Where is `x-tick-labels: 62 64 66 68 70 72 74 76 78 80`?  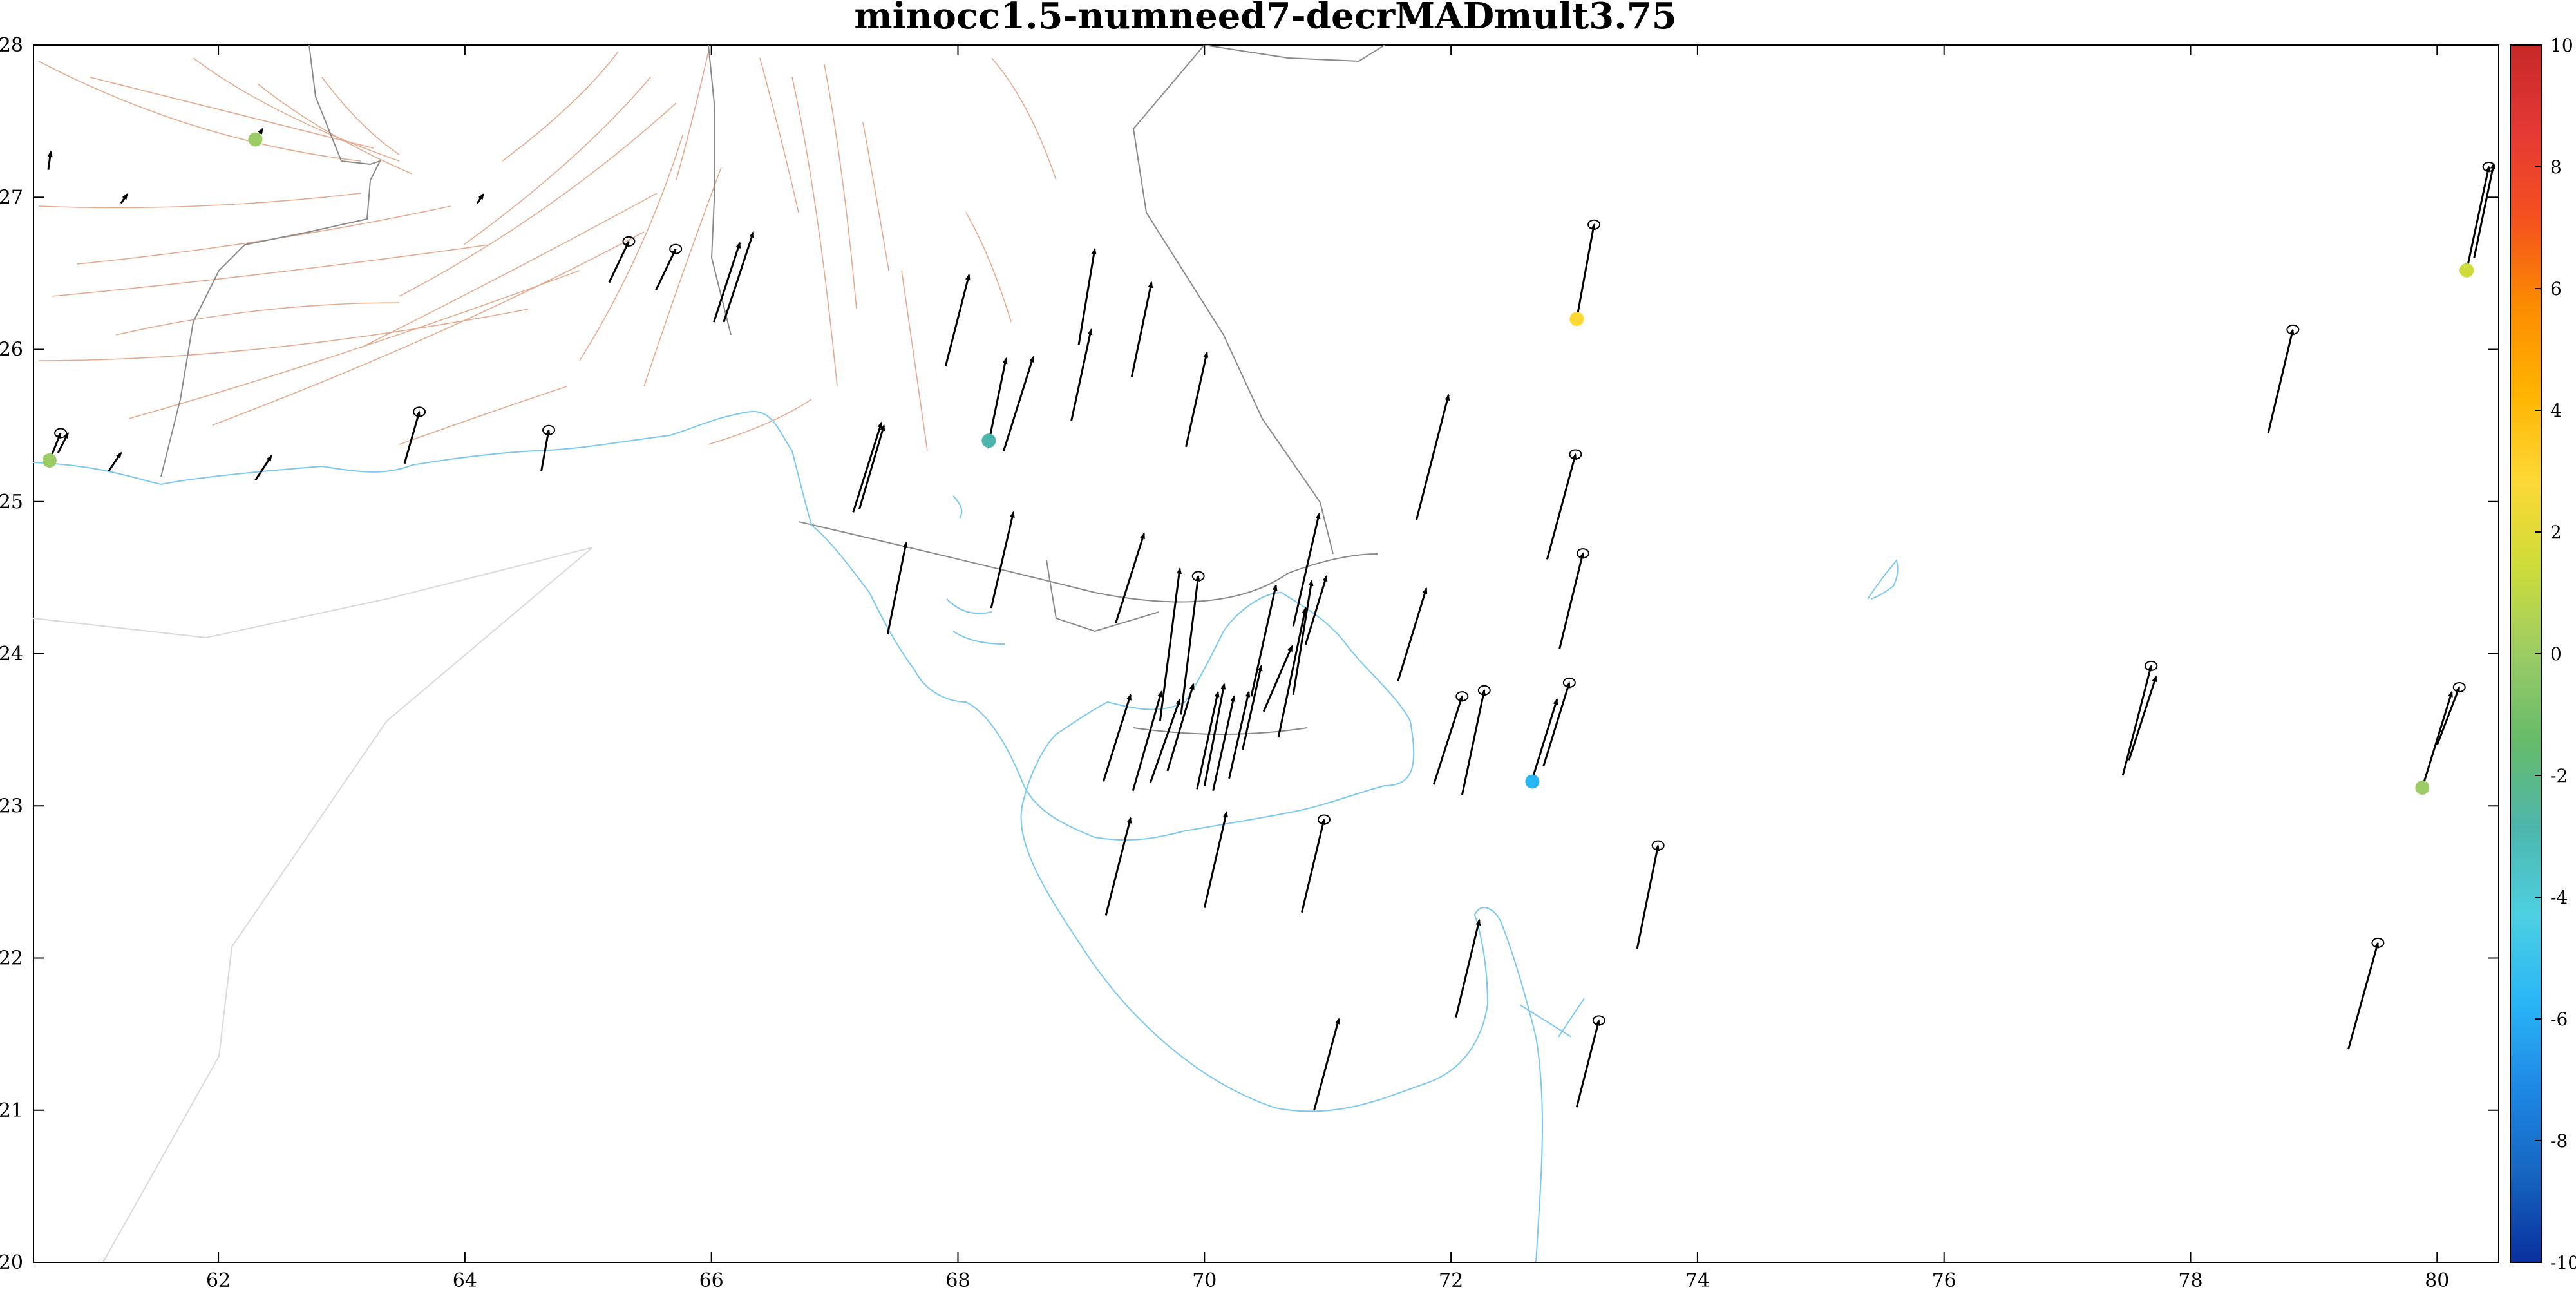 x-tick-labels: 62 64 66 68 70 72 74 76 78 80 is located at coordinates (1327, 1280).